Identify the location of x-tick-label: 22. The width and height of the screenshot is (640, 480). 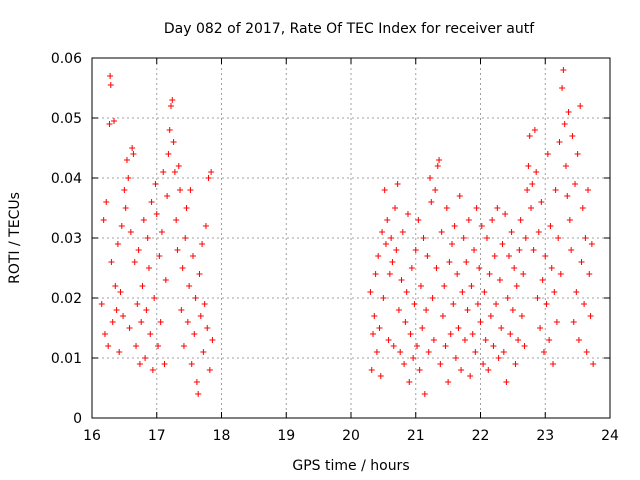
(481, 436).